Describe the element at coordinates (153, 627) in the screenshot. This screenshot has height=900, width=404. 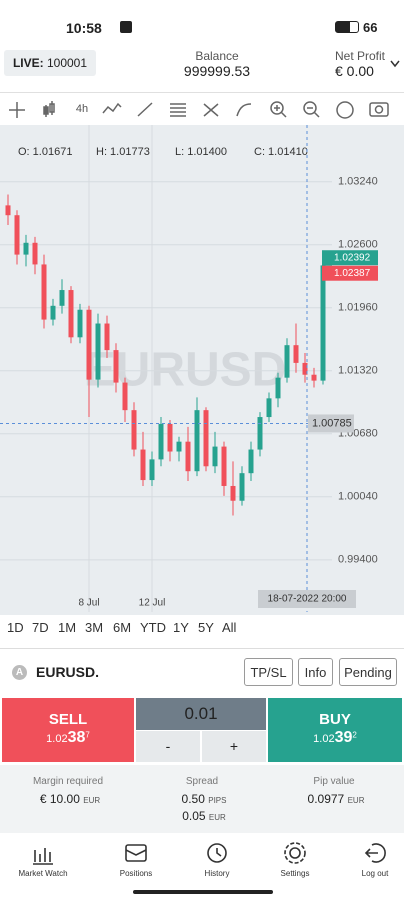
I see `period-option: YTD` at that location.